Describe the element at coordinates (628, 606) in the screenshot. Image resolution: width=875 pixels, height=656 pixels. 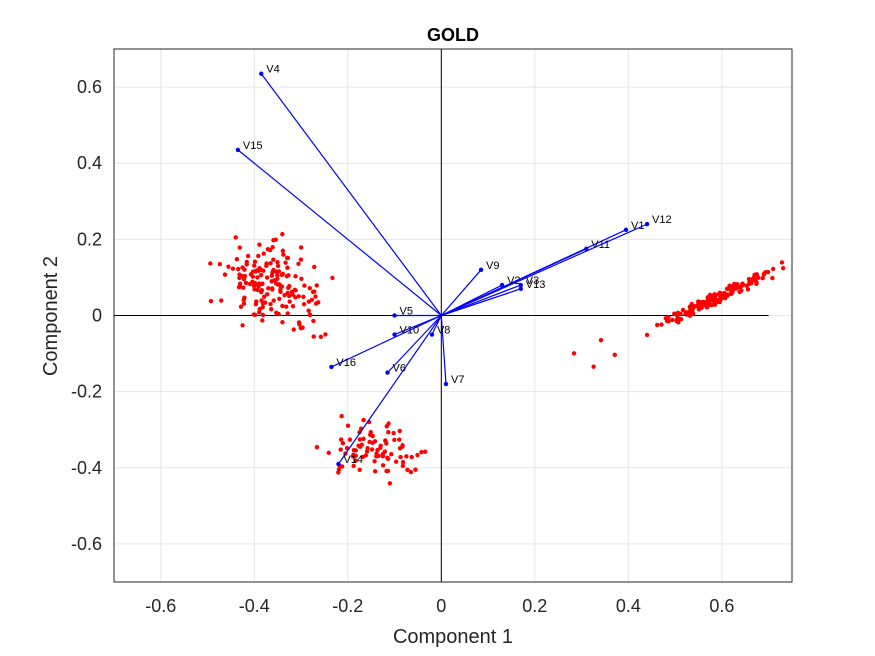
I see `x-tick-label: 0.4` at that location.